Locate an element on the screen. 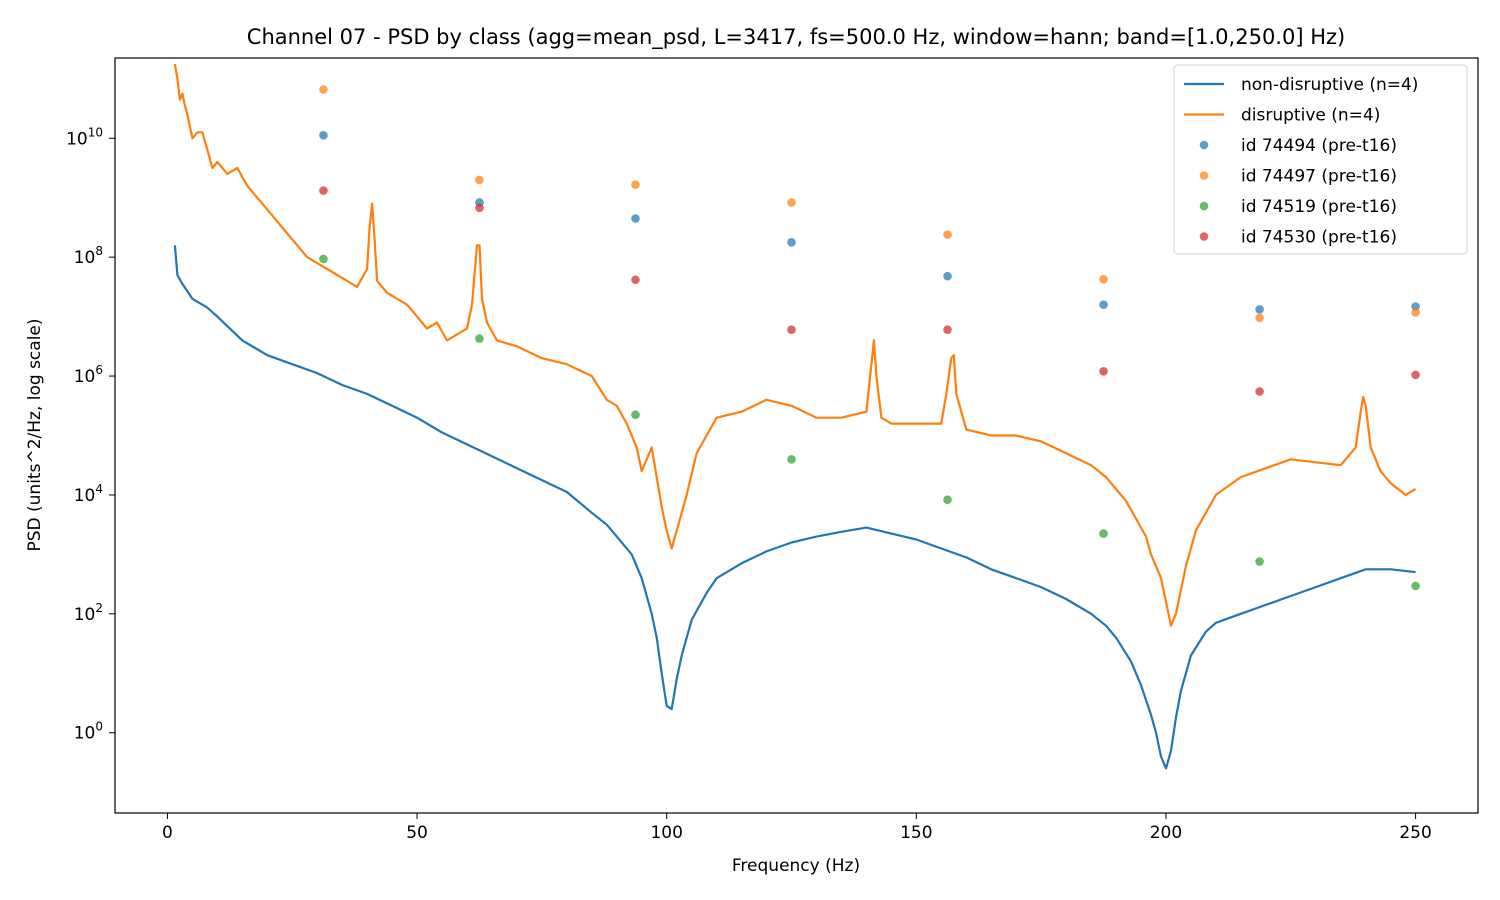 Image resolution: width=1500 pixels, height=900 pixels. x-tick-label: 50 is located at coordinates (417, 833).